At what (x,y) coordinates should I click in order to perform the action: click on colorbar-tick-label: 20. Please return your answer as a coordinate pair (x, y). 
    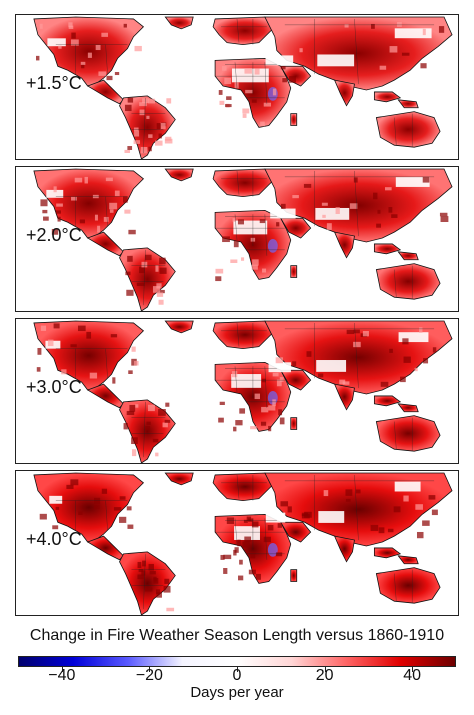
    Looking at the image, I should click on (324, 675).